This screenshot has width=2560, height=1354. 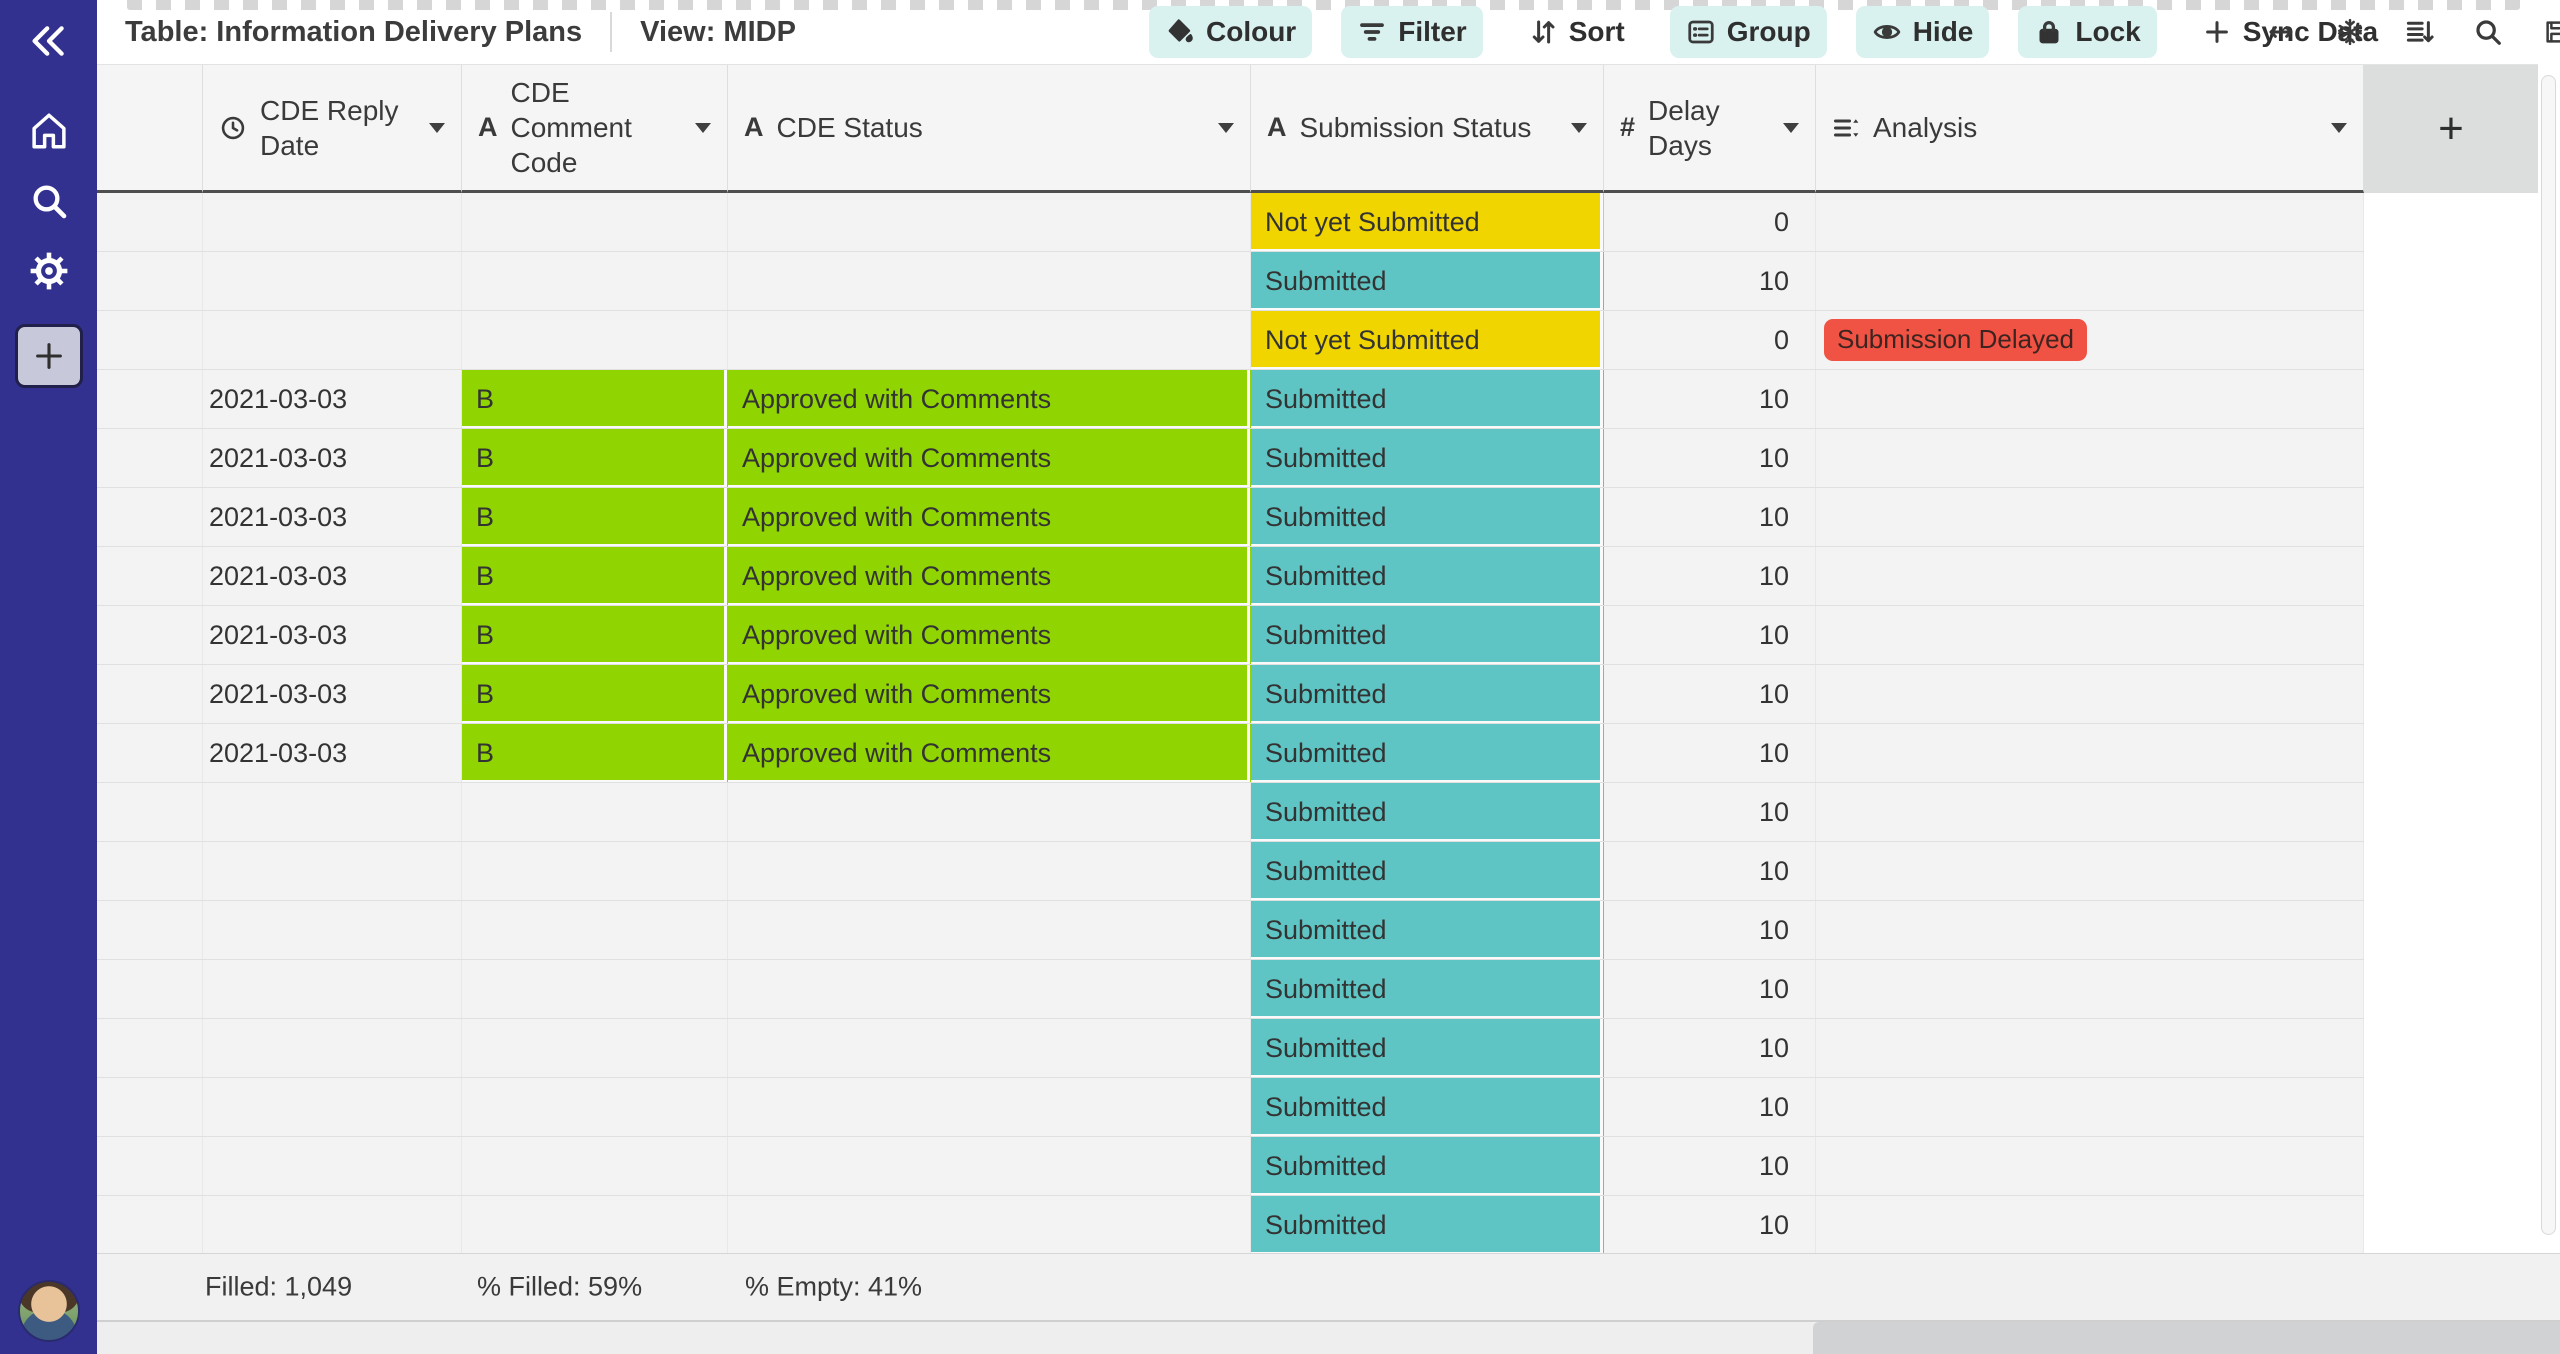 I want to click on gutter-header, so click(x=150, y=129).